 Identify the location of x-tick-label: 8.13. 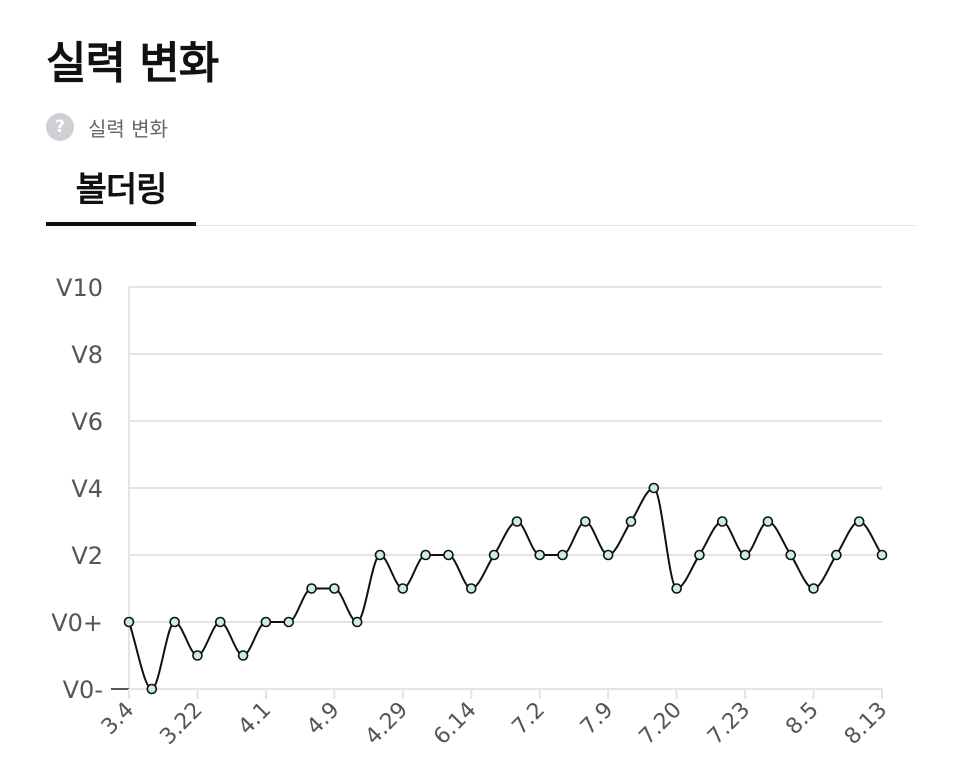
(866, 724).